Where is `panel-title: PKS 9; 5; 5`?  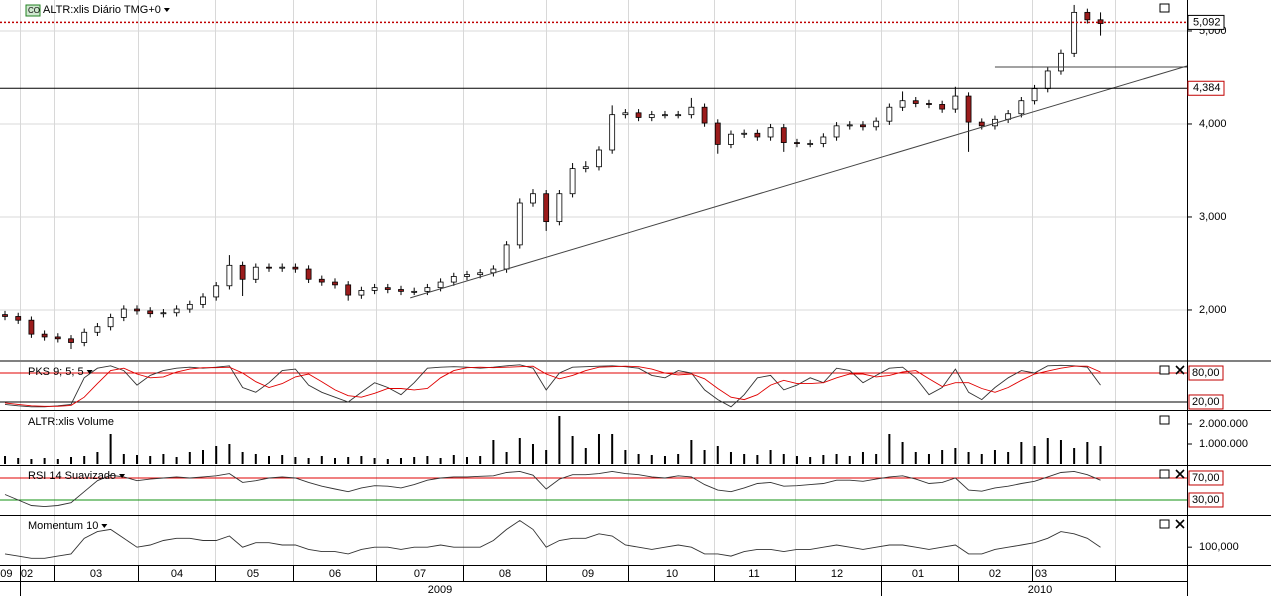
panel-title: PKS 9; 5; 5 is located at coordinates (56, 372).